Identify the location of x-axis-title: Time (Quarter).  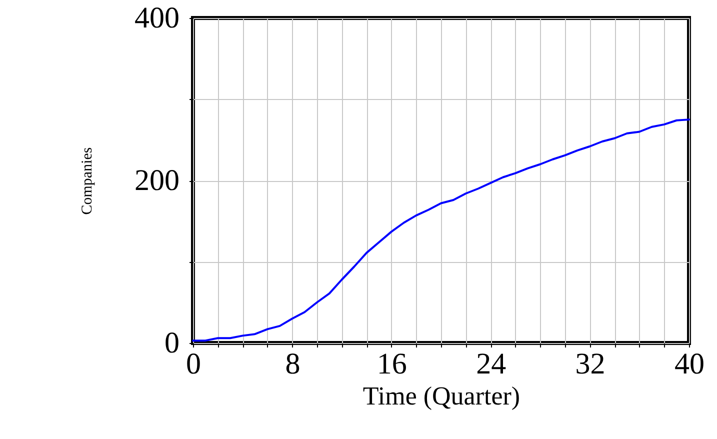
(441, 396).